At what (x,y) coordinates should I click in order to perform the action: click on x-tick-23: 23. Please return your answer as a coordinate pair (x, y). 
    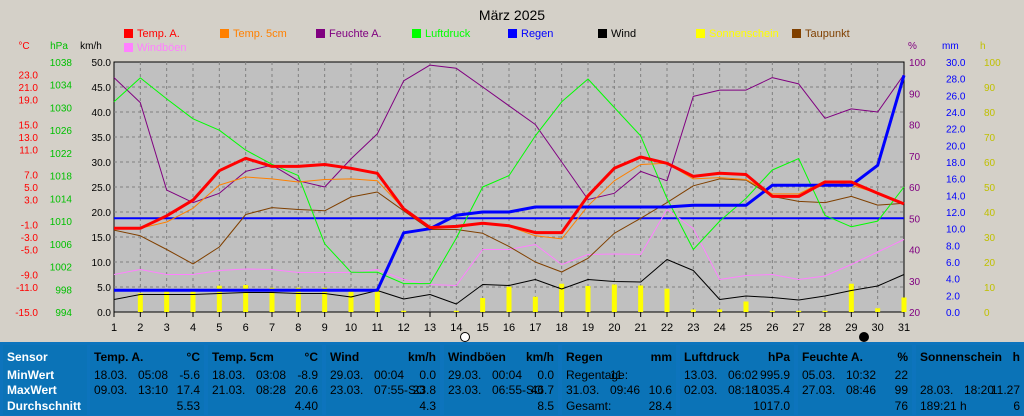
    Looking at the image, I should click on (693, 328).